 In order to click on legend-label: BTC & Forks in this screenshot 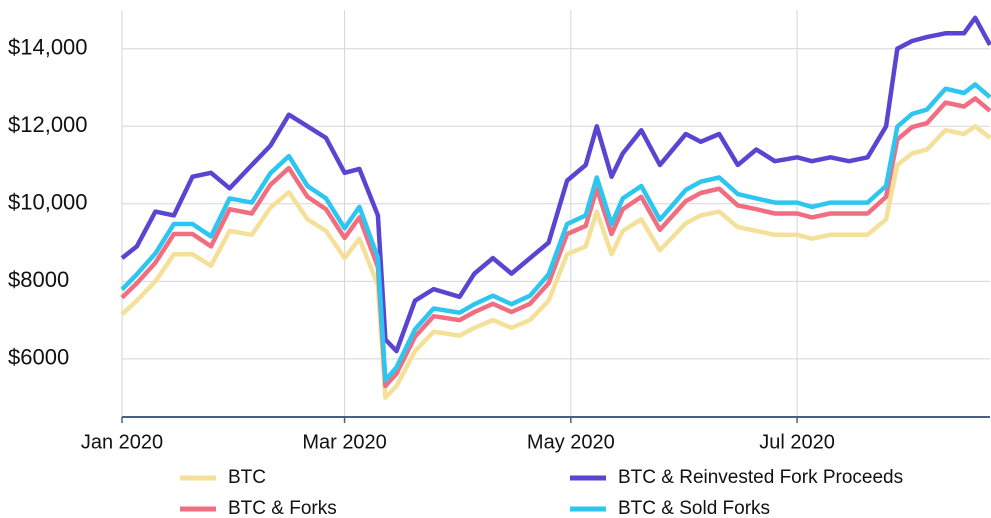, I will do `click(282, 508)`.